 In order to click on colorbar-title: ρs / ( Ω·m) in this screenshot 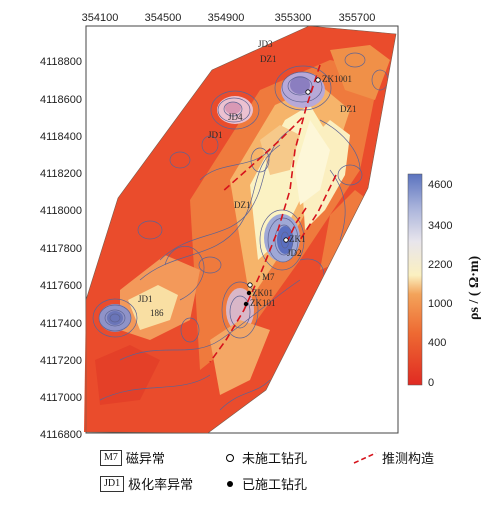, I will do `click(474, 287)`.